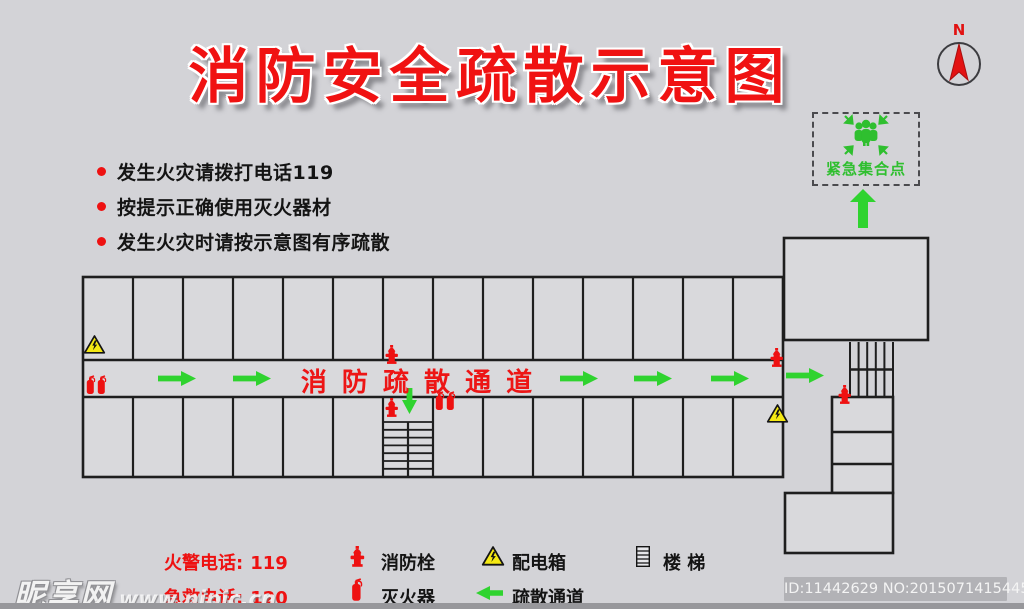  Describe the element at coordinates (408, 563) in the screenshot. I see `legend-hydrant-label: 消防栓` at that location.